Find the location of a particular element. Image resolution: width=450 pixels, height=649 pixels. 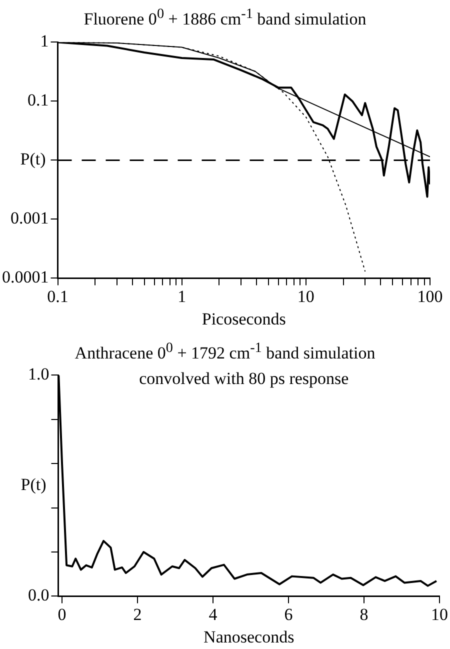

y-tick-label: 0.0 is located at coordinates (39, 595).